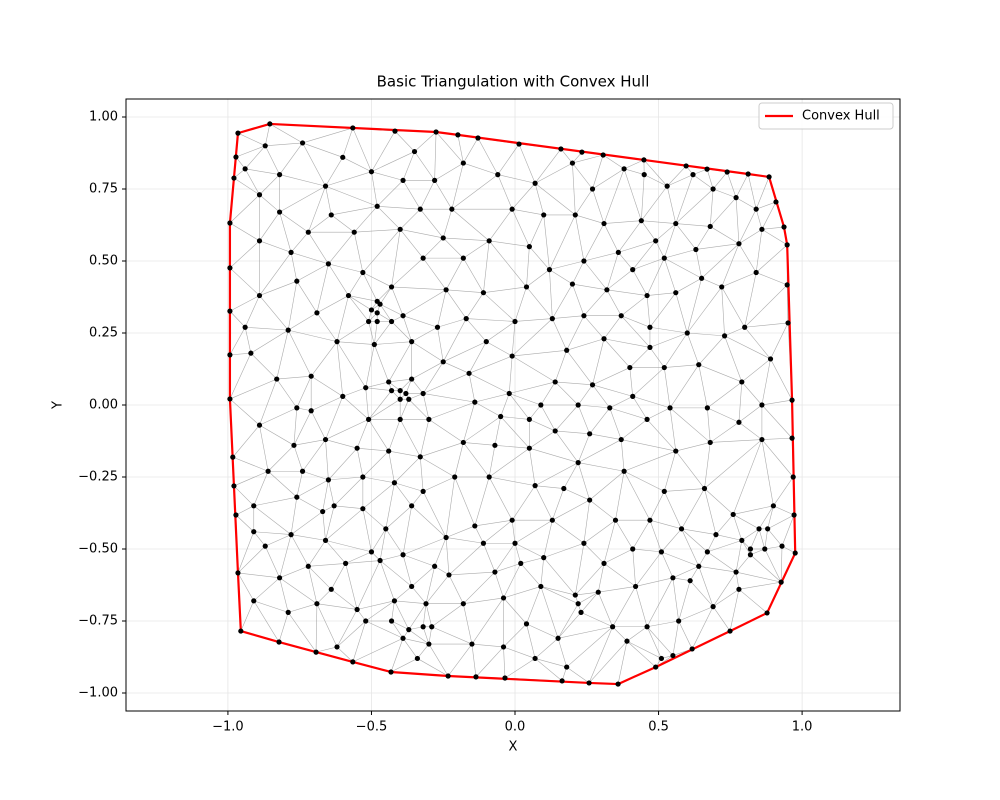  I want to click on legend-label: Convex Hull, so click(841, 116).